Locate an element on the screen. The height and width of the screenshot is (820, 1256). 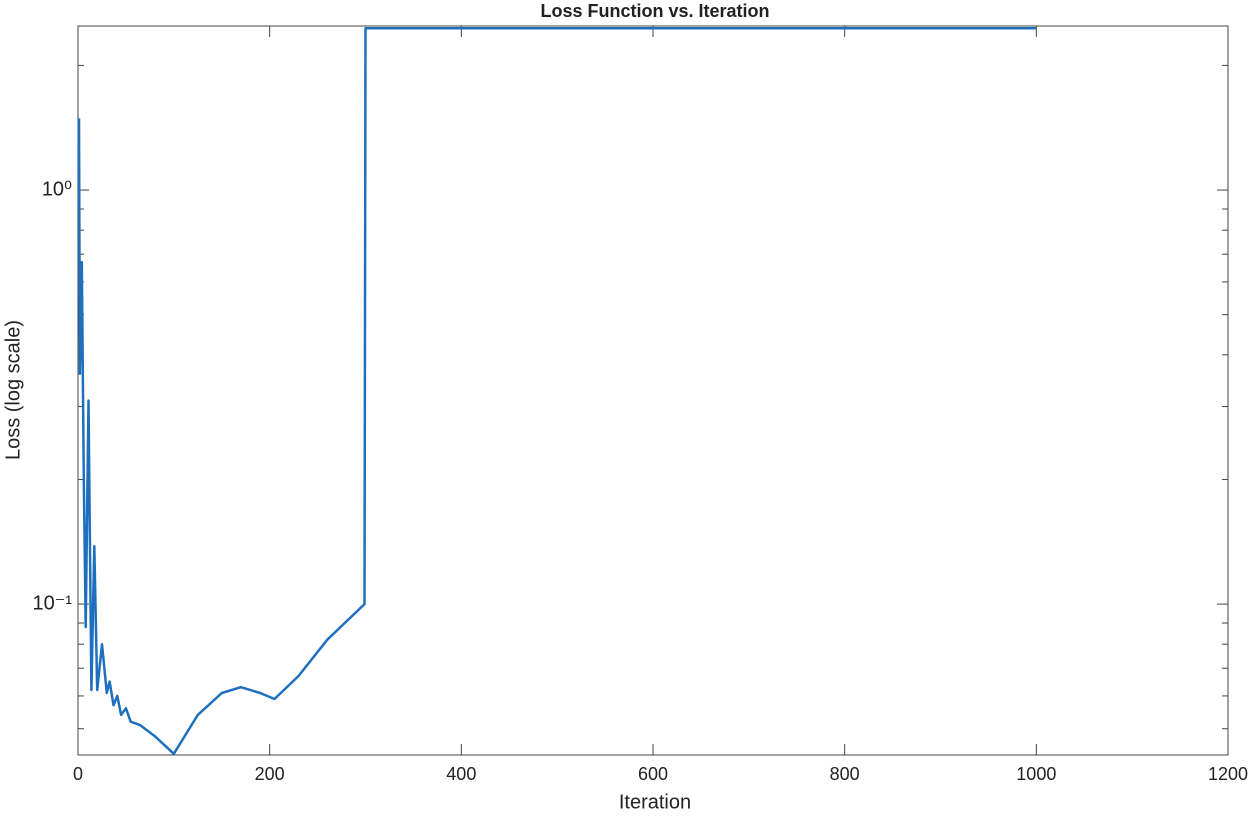
x-tick-label: 200 is located at coordinates (270, 774).